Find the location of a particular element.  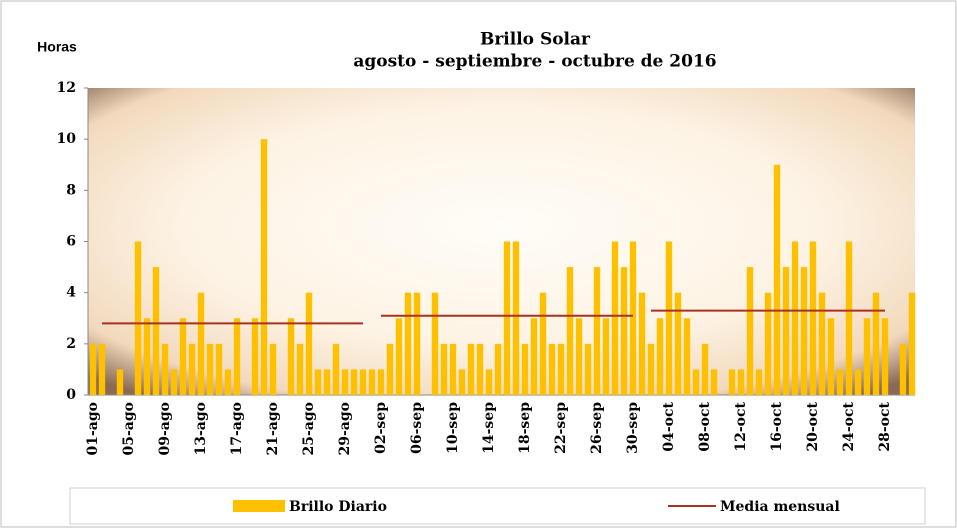

x-tick-label: 01-ago is located at coordinates (93, 429).